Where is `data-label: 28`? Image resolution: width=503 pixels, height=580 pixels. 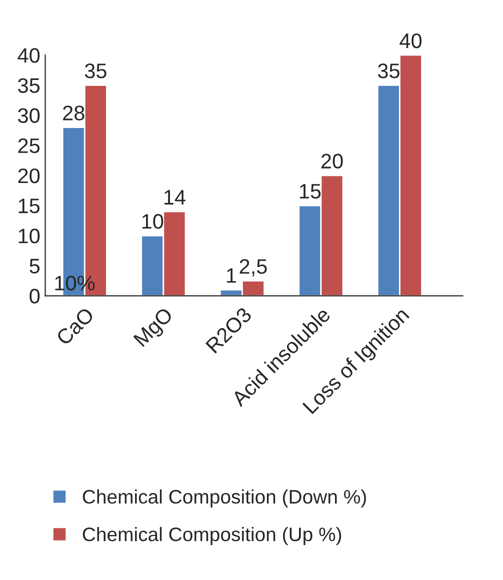
data-label: 28 is located at coordinates (73, 113).